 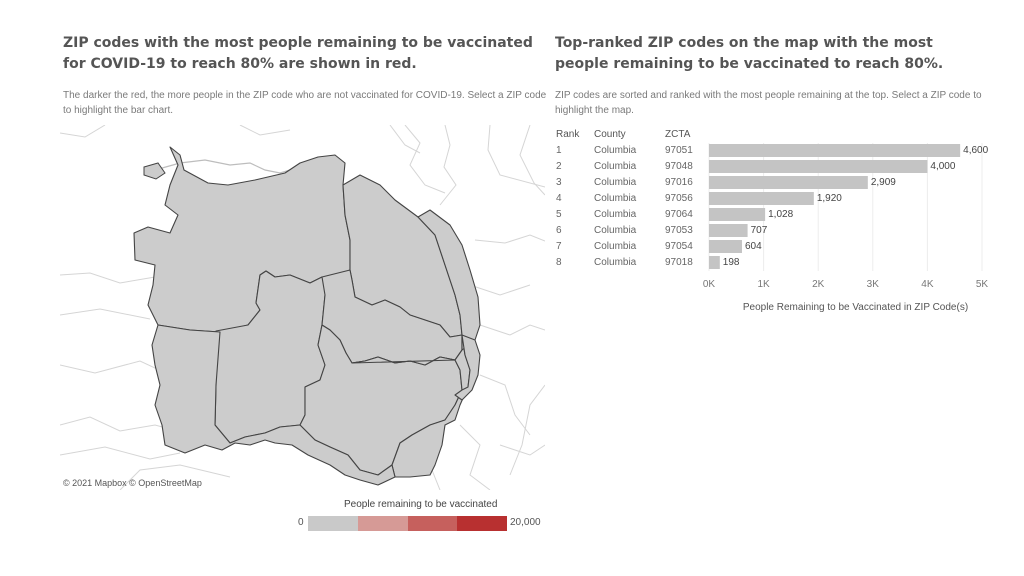 I want to click on data-label: 4,600, so click(x=975, y=150).